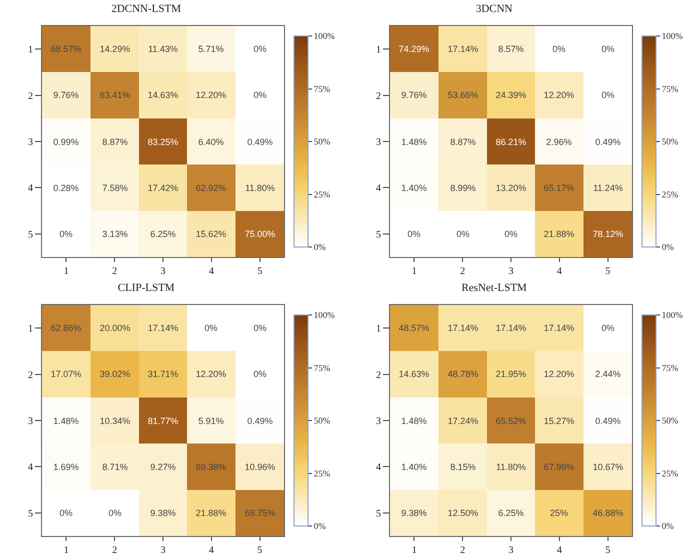  What do you see at coordinates (115, 467) in the screenshot?
I see `data-label: 8.71%` at bounding box center [115, 467].